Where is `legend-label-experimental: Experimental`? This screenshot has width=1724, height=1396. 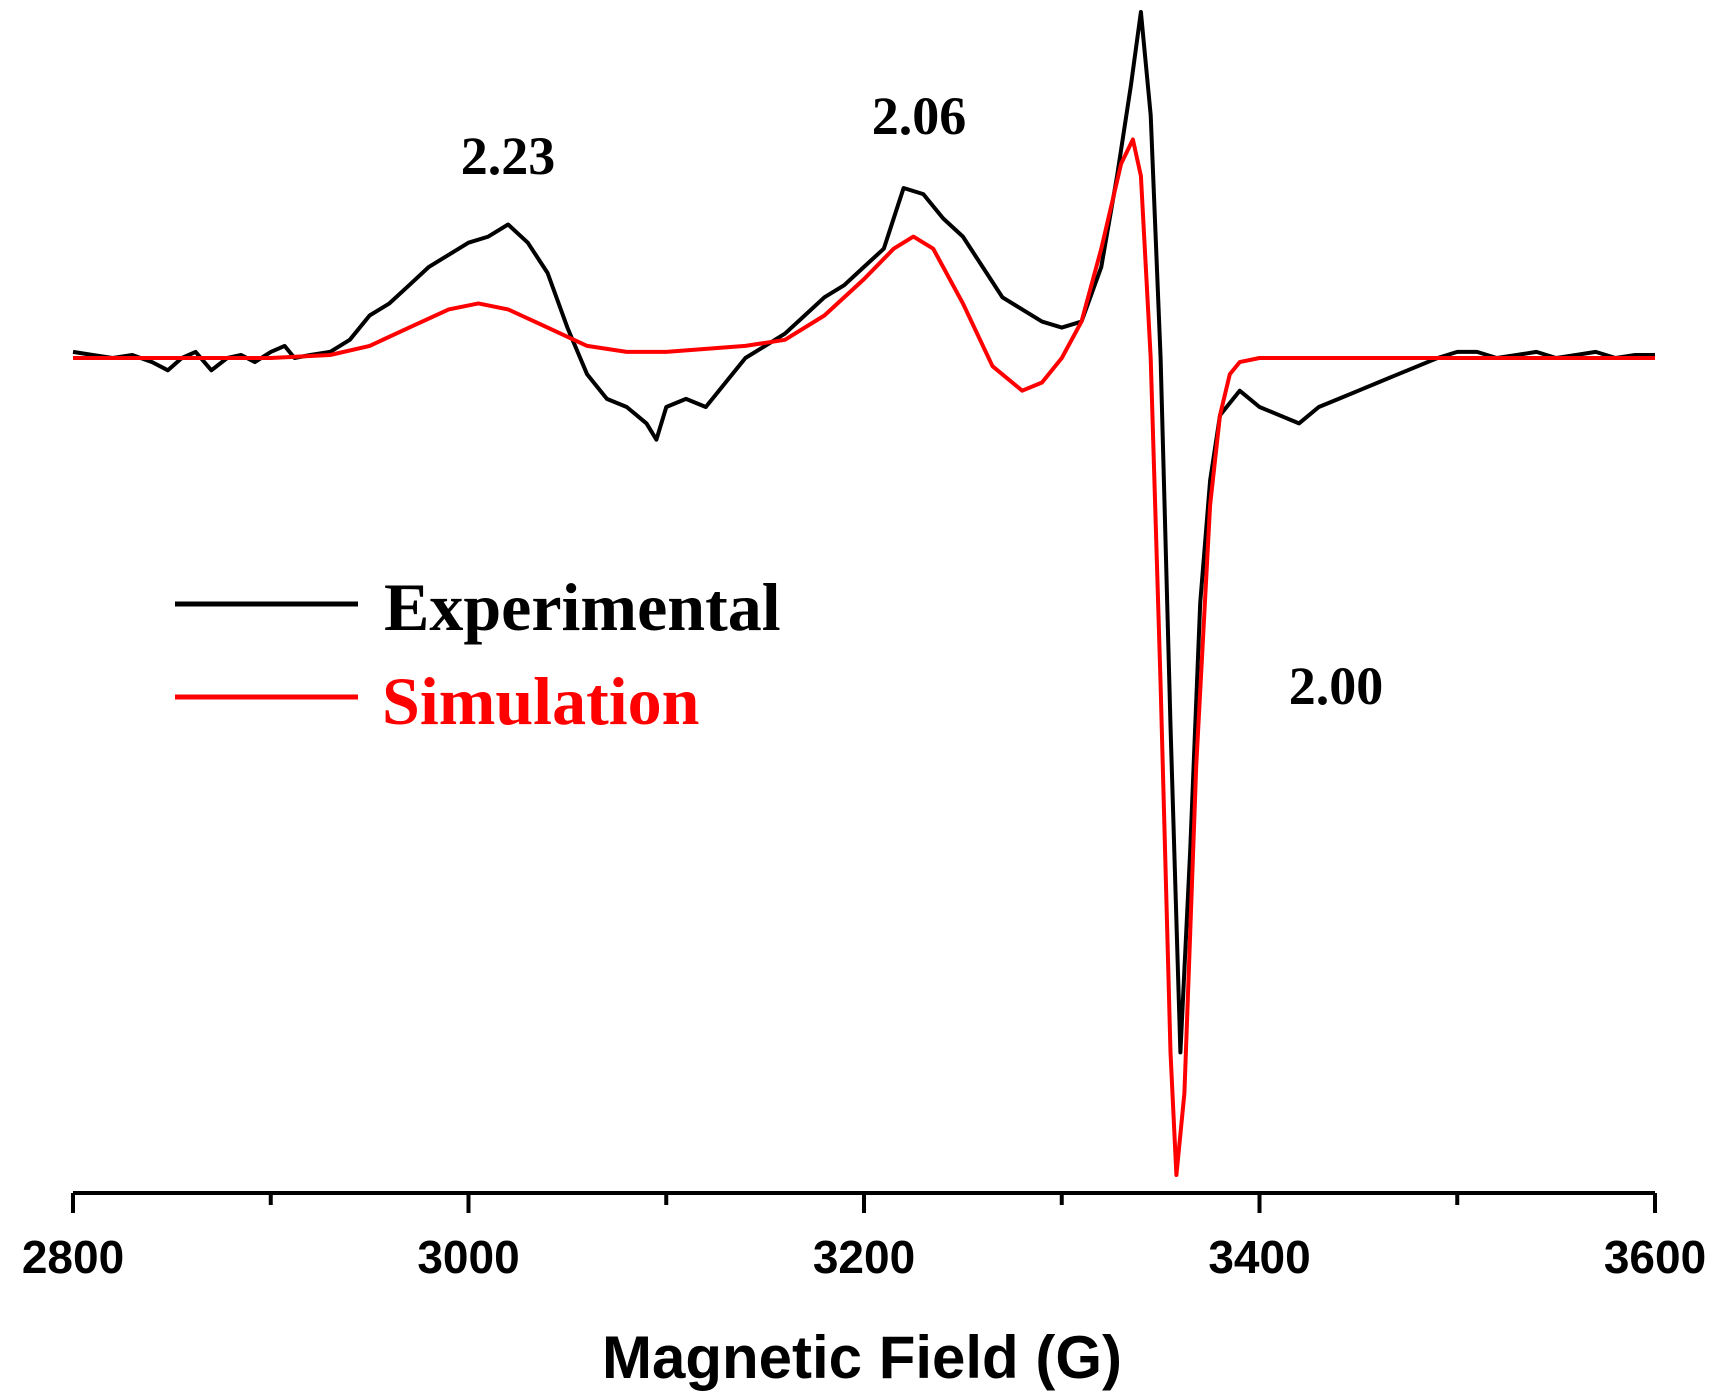 legend-label-experimental: Experimental is located at coordinates (582, 607).